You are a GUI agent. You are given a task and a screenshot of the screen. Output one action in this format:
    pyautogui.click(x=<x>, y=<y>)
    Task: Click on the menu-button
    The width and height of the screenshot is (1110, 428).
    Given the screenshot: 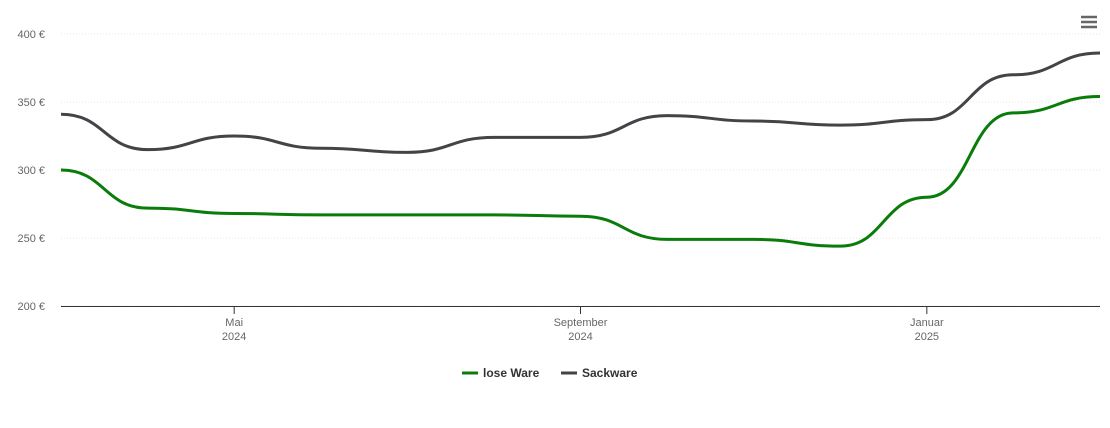 What is the action you would take?
    pyautogui.click(x=1089, y=22)
    